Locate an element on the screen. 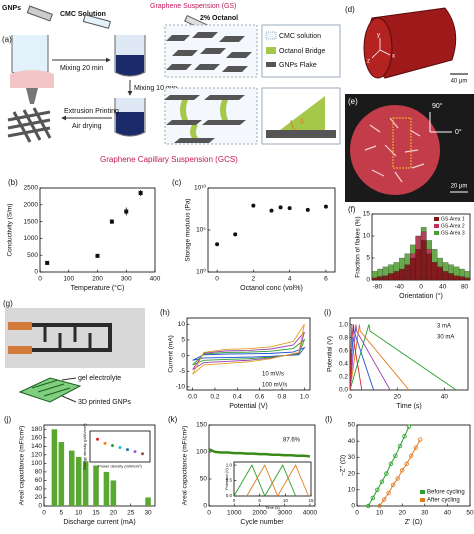  suspension is located at coordinates (130, 124).